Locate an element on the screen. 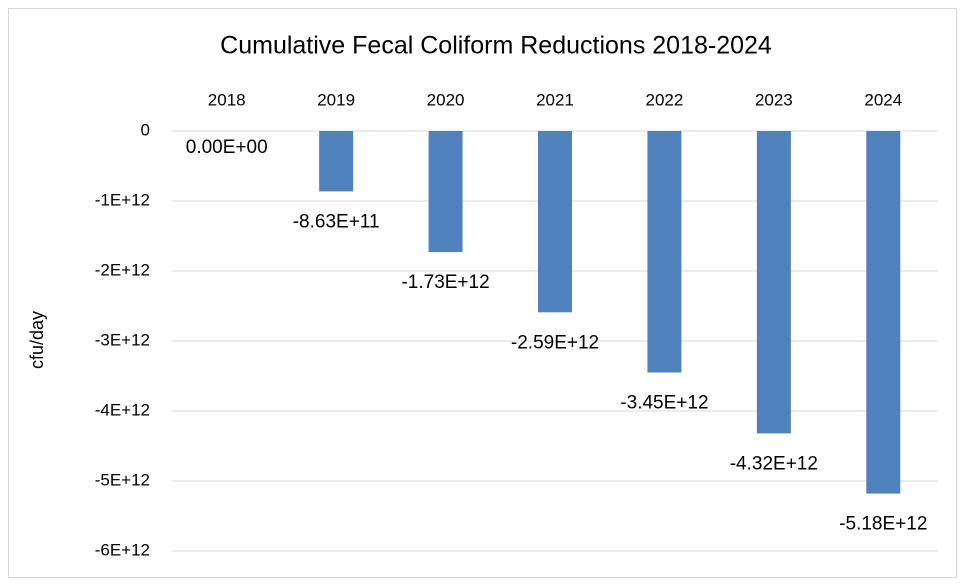  data-label: -1.73E+12 is located at coordinates (445, 282).